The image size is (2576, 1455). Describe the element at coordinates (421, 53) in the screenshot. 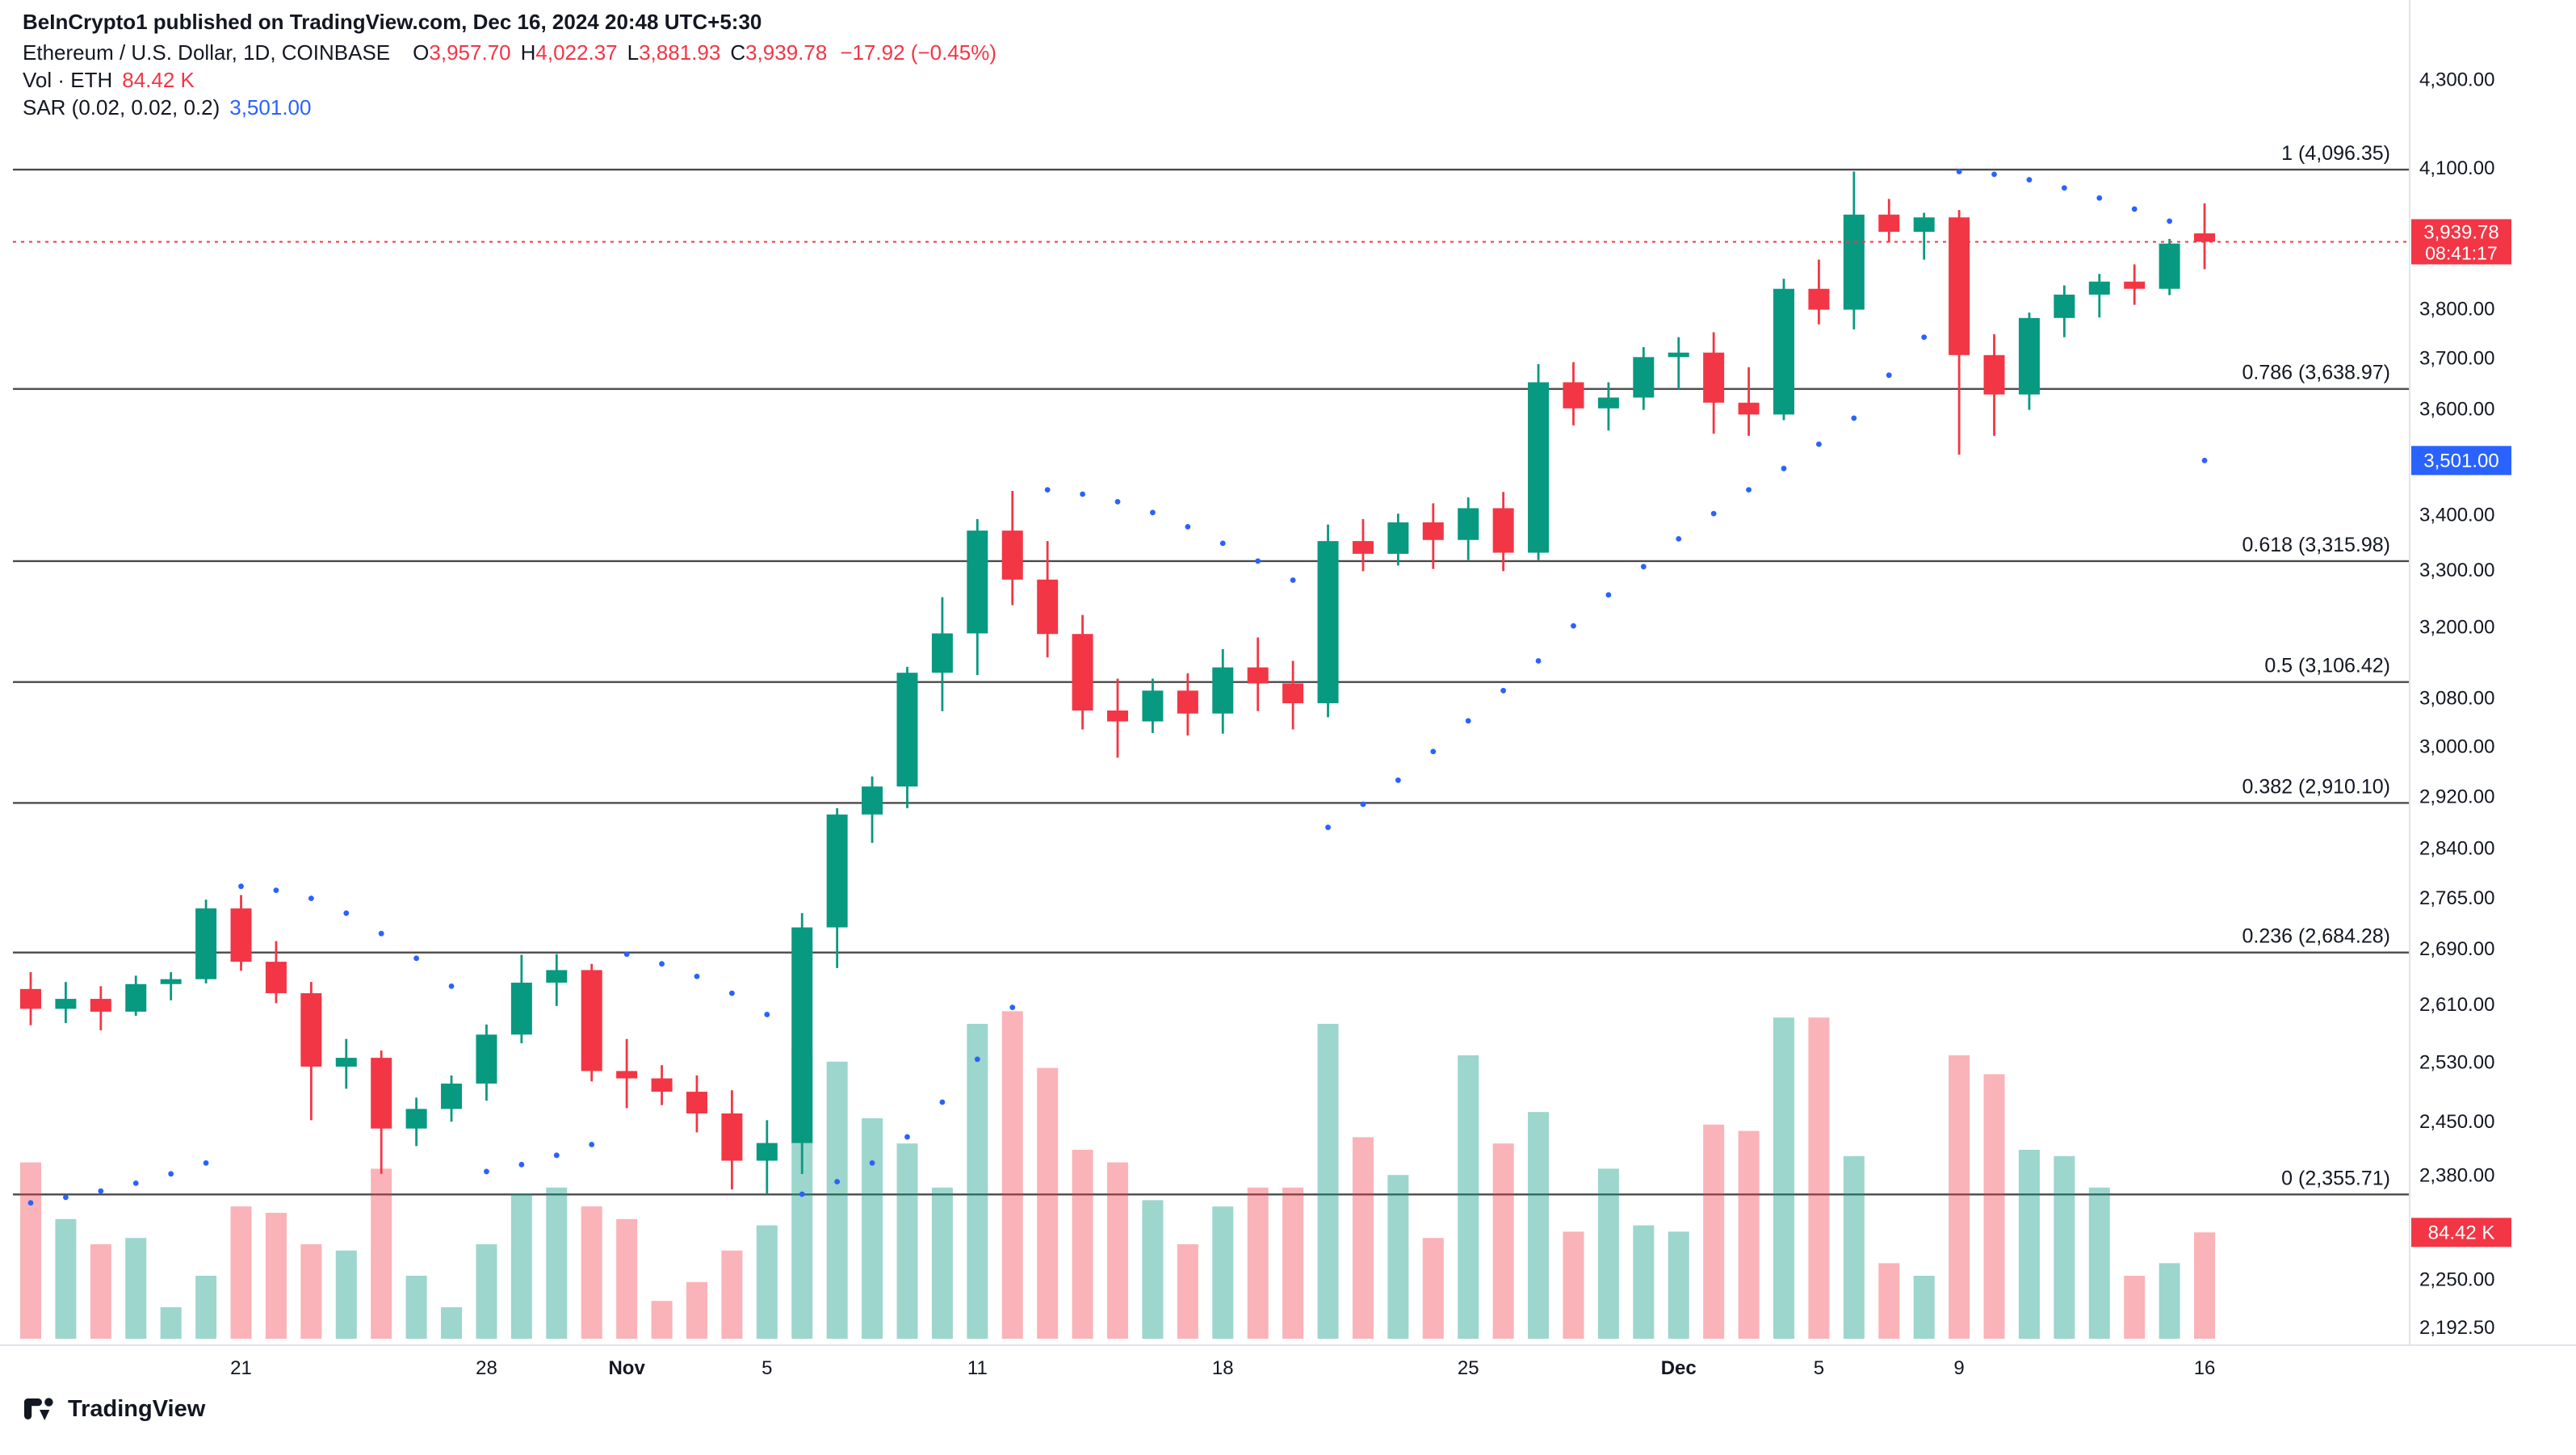

I see `open-label: O` at that location.